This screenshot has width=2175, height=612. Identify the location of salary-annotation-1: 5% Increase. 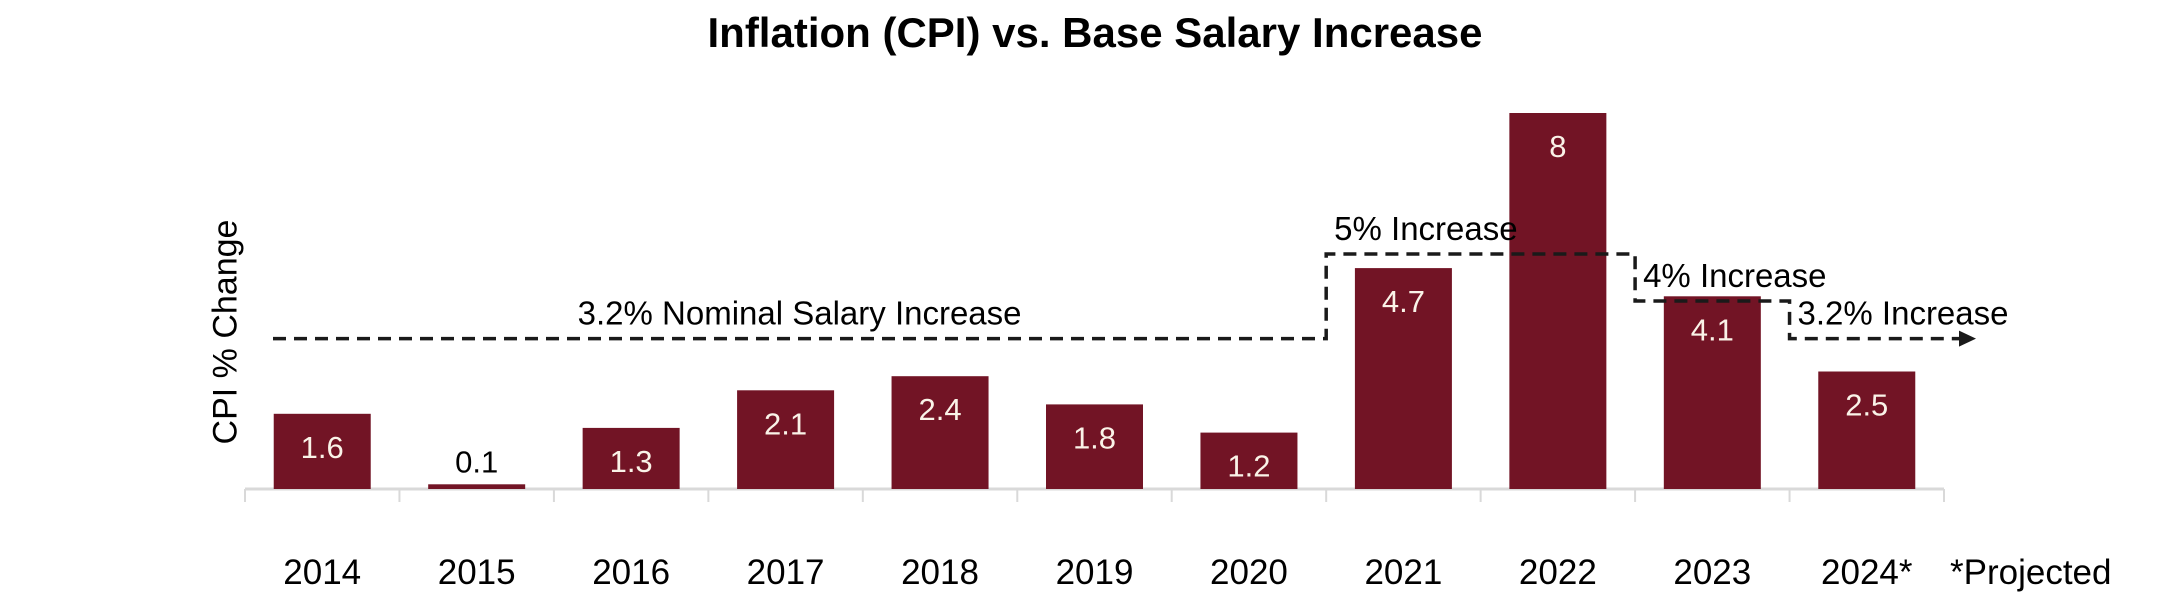
(1425, 228).